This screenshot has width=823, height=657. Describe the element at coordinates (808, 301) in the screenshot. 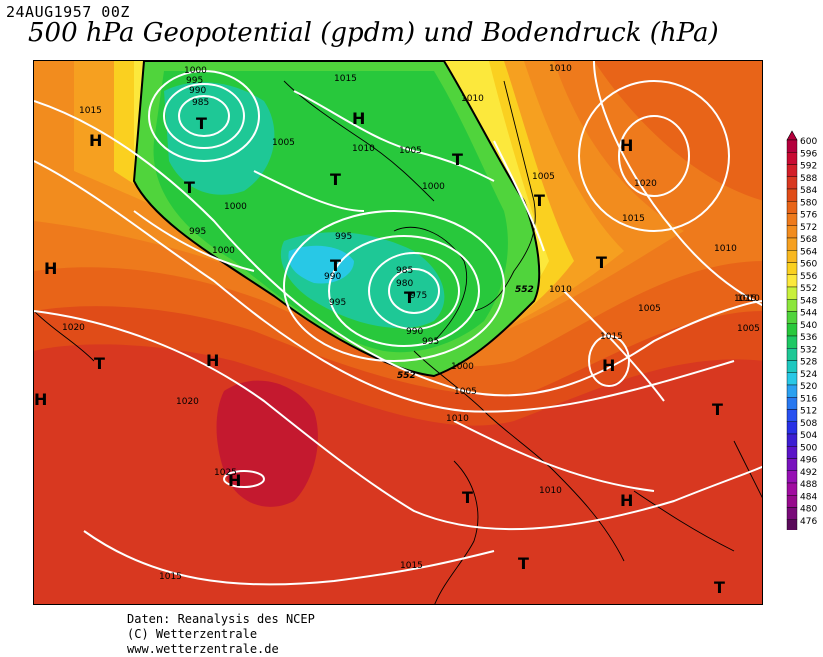

I see `legend-tick-label: 548` at that location.